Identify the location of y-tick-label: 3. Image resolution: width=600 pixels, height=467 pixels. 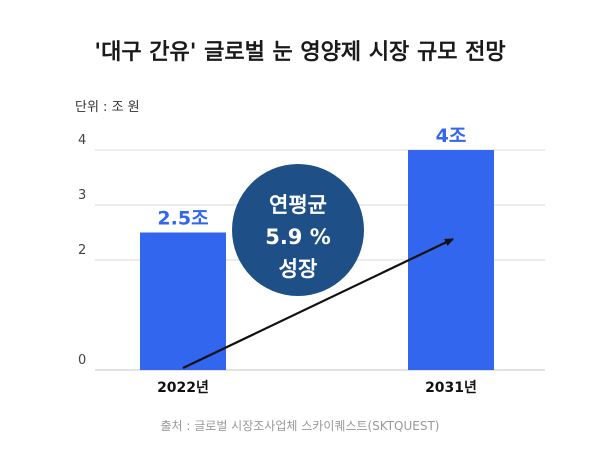
(82, 195).